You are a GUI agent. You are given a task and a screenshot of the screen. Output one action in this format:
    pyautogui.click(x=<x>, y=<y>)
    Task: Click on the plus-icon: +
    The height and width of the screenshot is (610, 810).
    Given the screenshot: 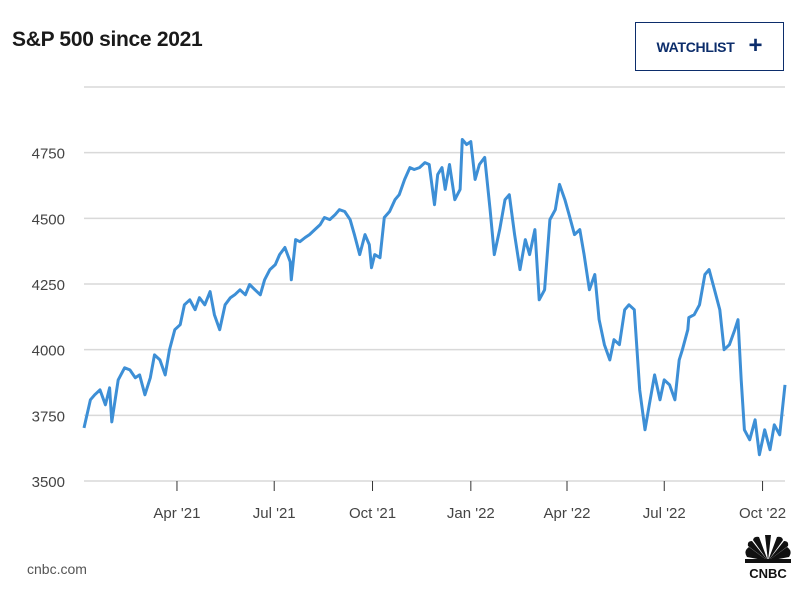 What is the action you would take?
    pyautogui.click(x=755, y=45)
    